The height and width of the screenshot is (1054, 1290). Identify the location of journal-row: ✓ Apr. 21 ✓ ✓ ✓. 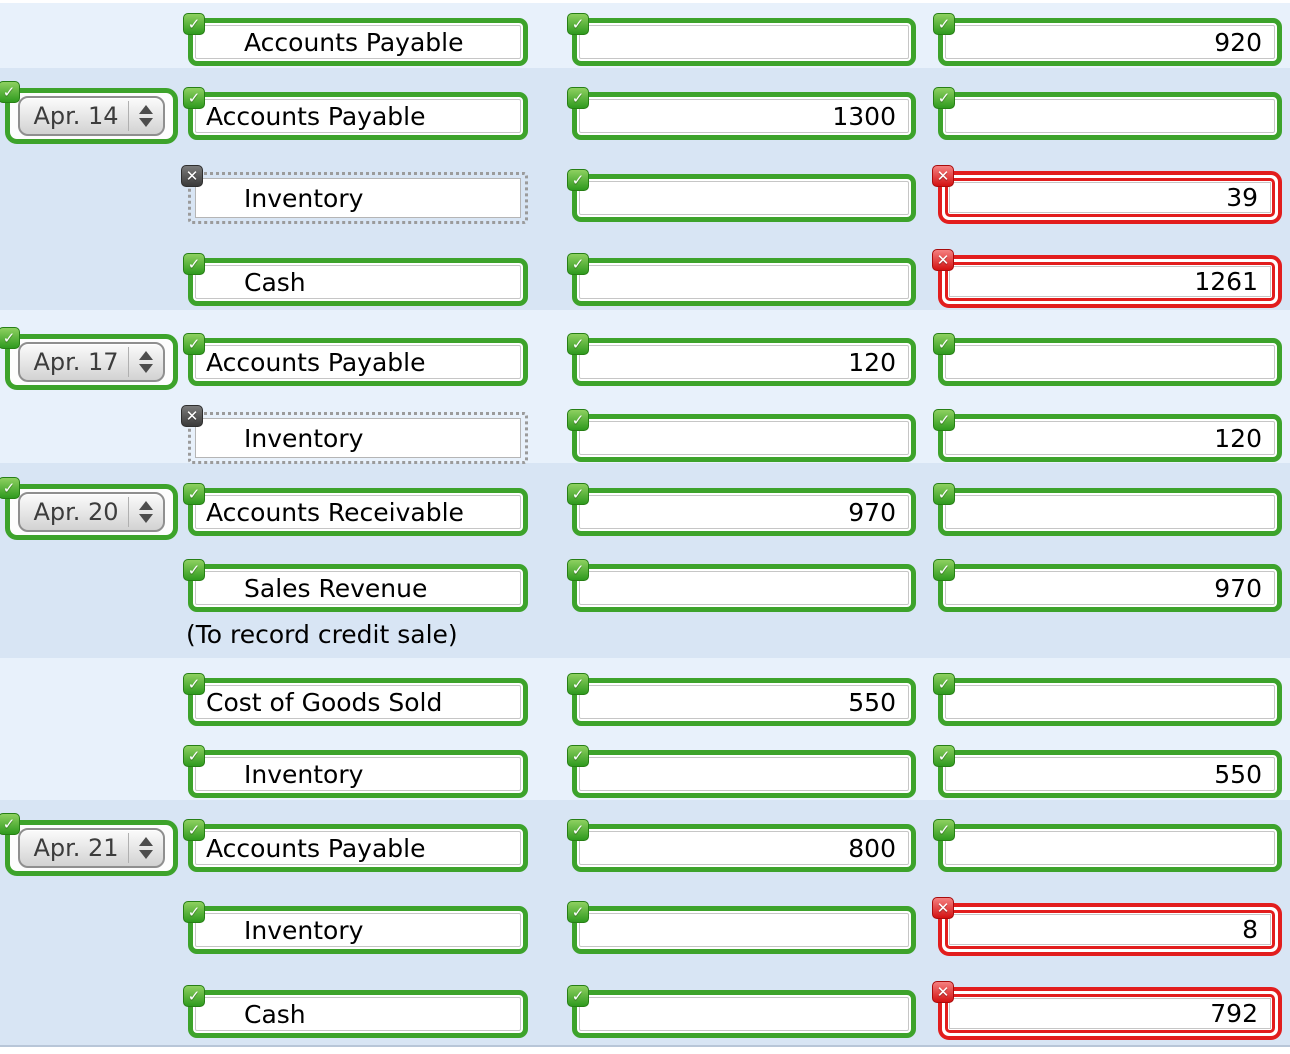
(645, 844).